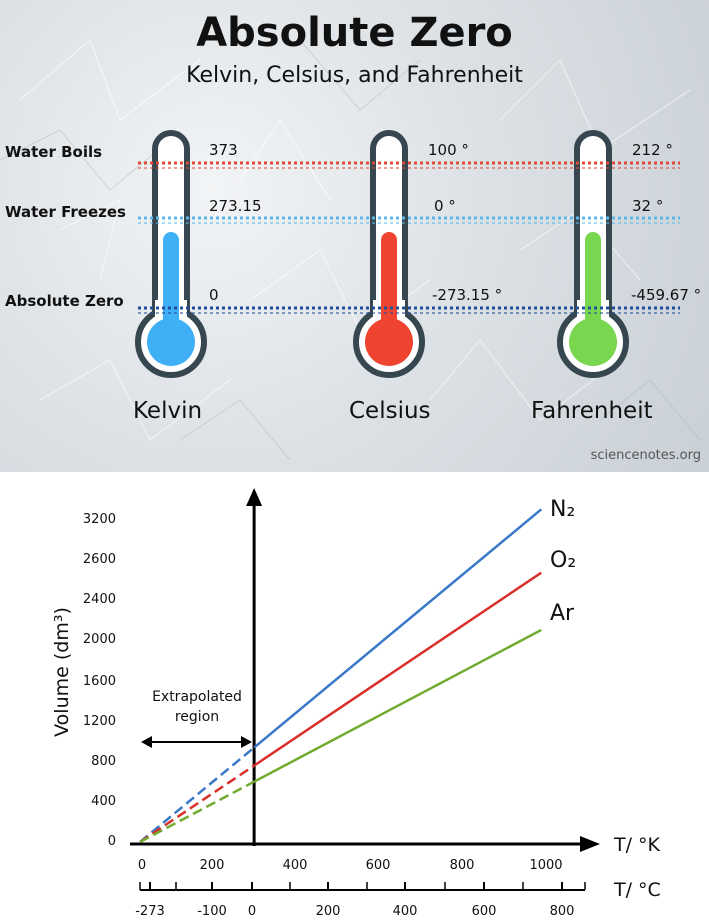 This screenshot has width=709, height=923. What do you see at coordinates (62, 672) in the screenshot?
I see `y-axis-label: Volume (dm³)` at bounding box center [62, 672].